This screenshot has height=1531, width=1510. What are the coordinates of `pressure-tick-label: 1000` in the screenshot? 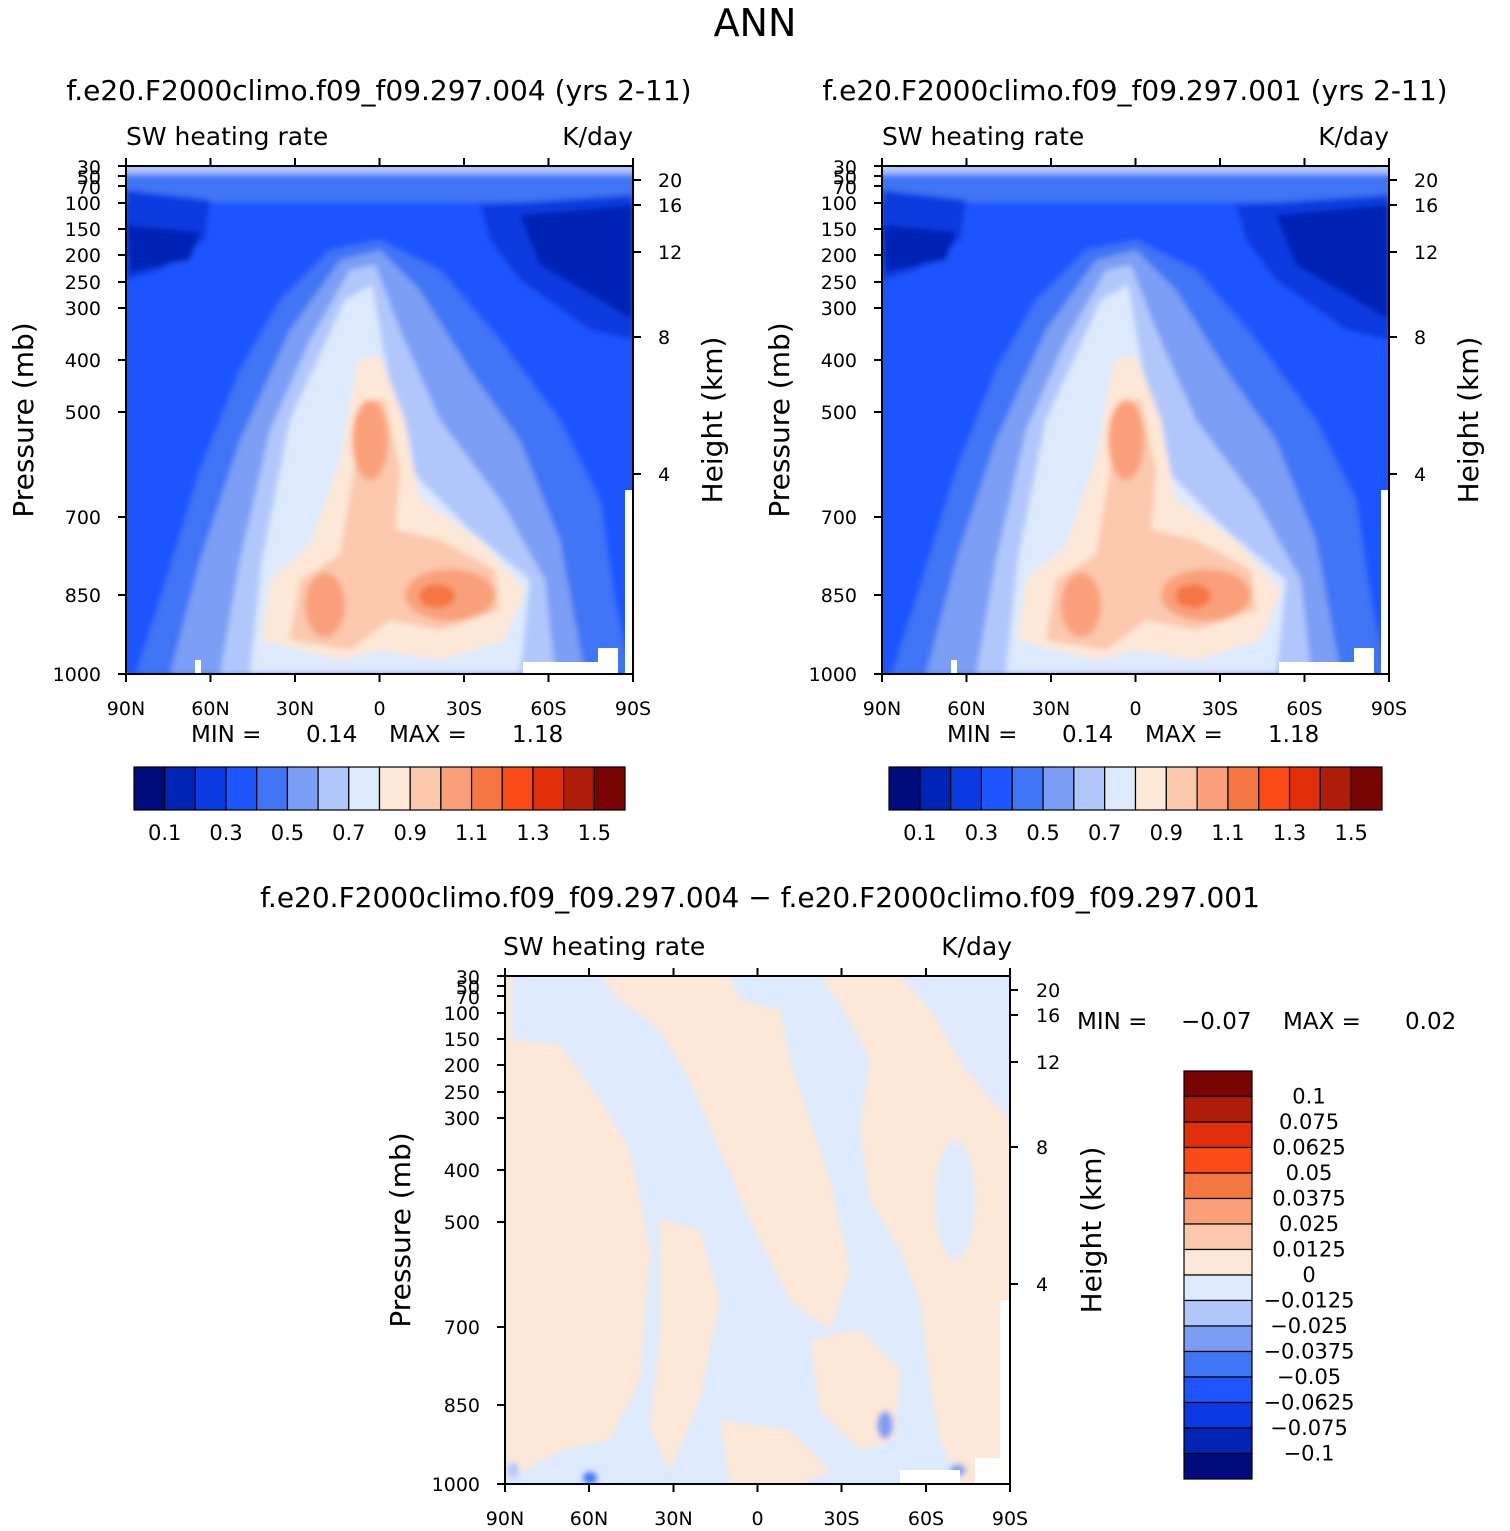 It's located at (456, 1485).